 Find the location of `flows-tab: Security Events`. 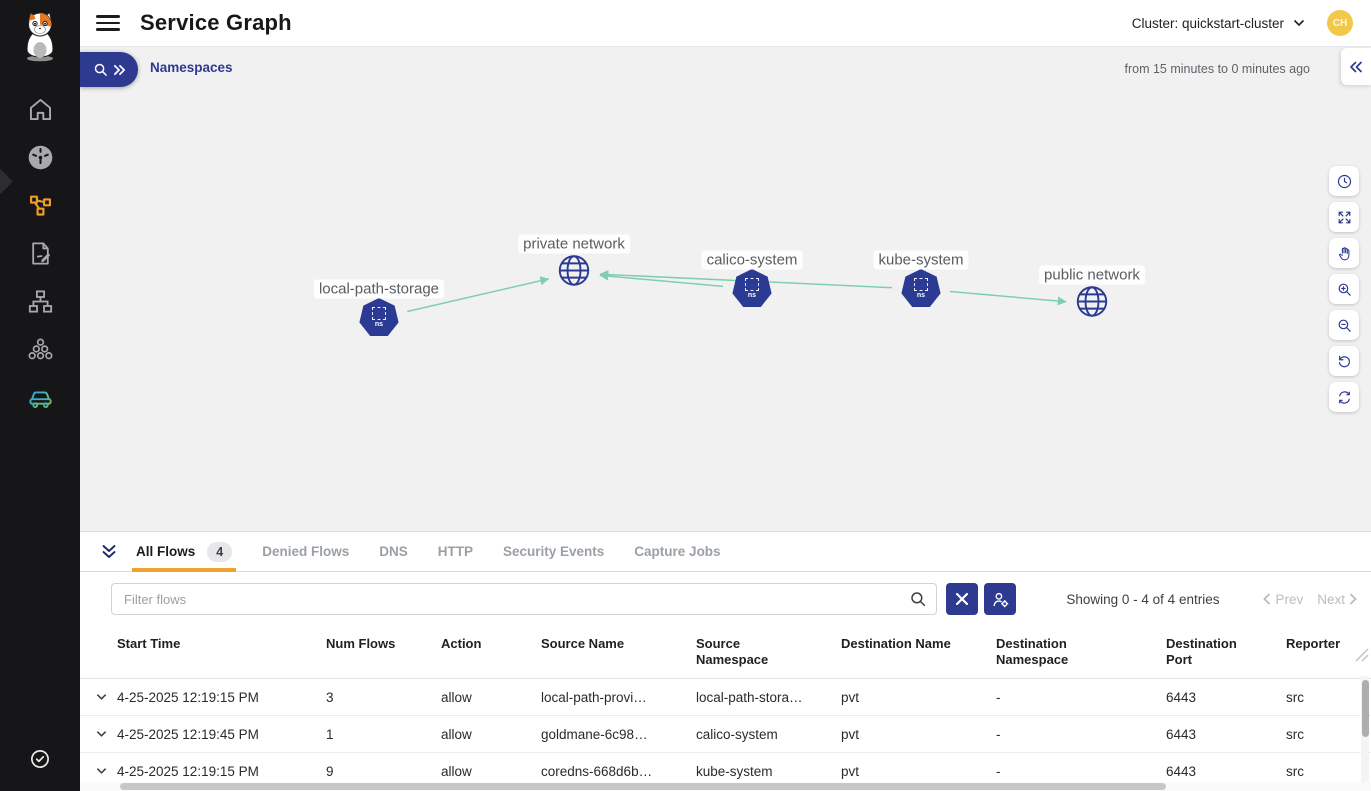

flows-tab: Security Events is located at coordinates (553, 551).